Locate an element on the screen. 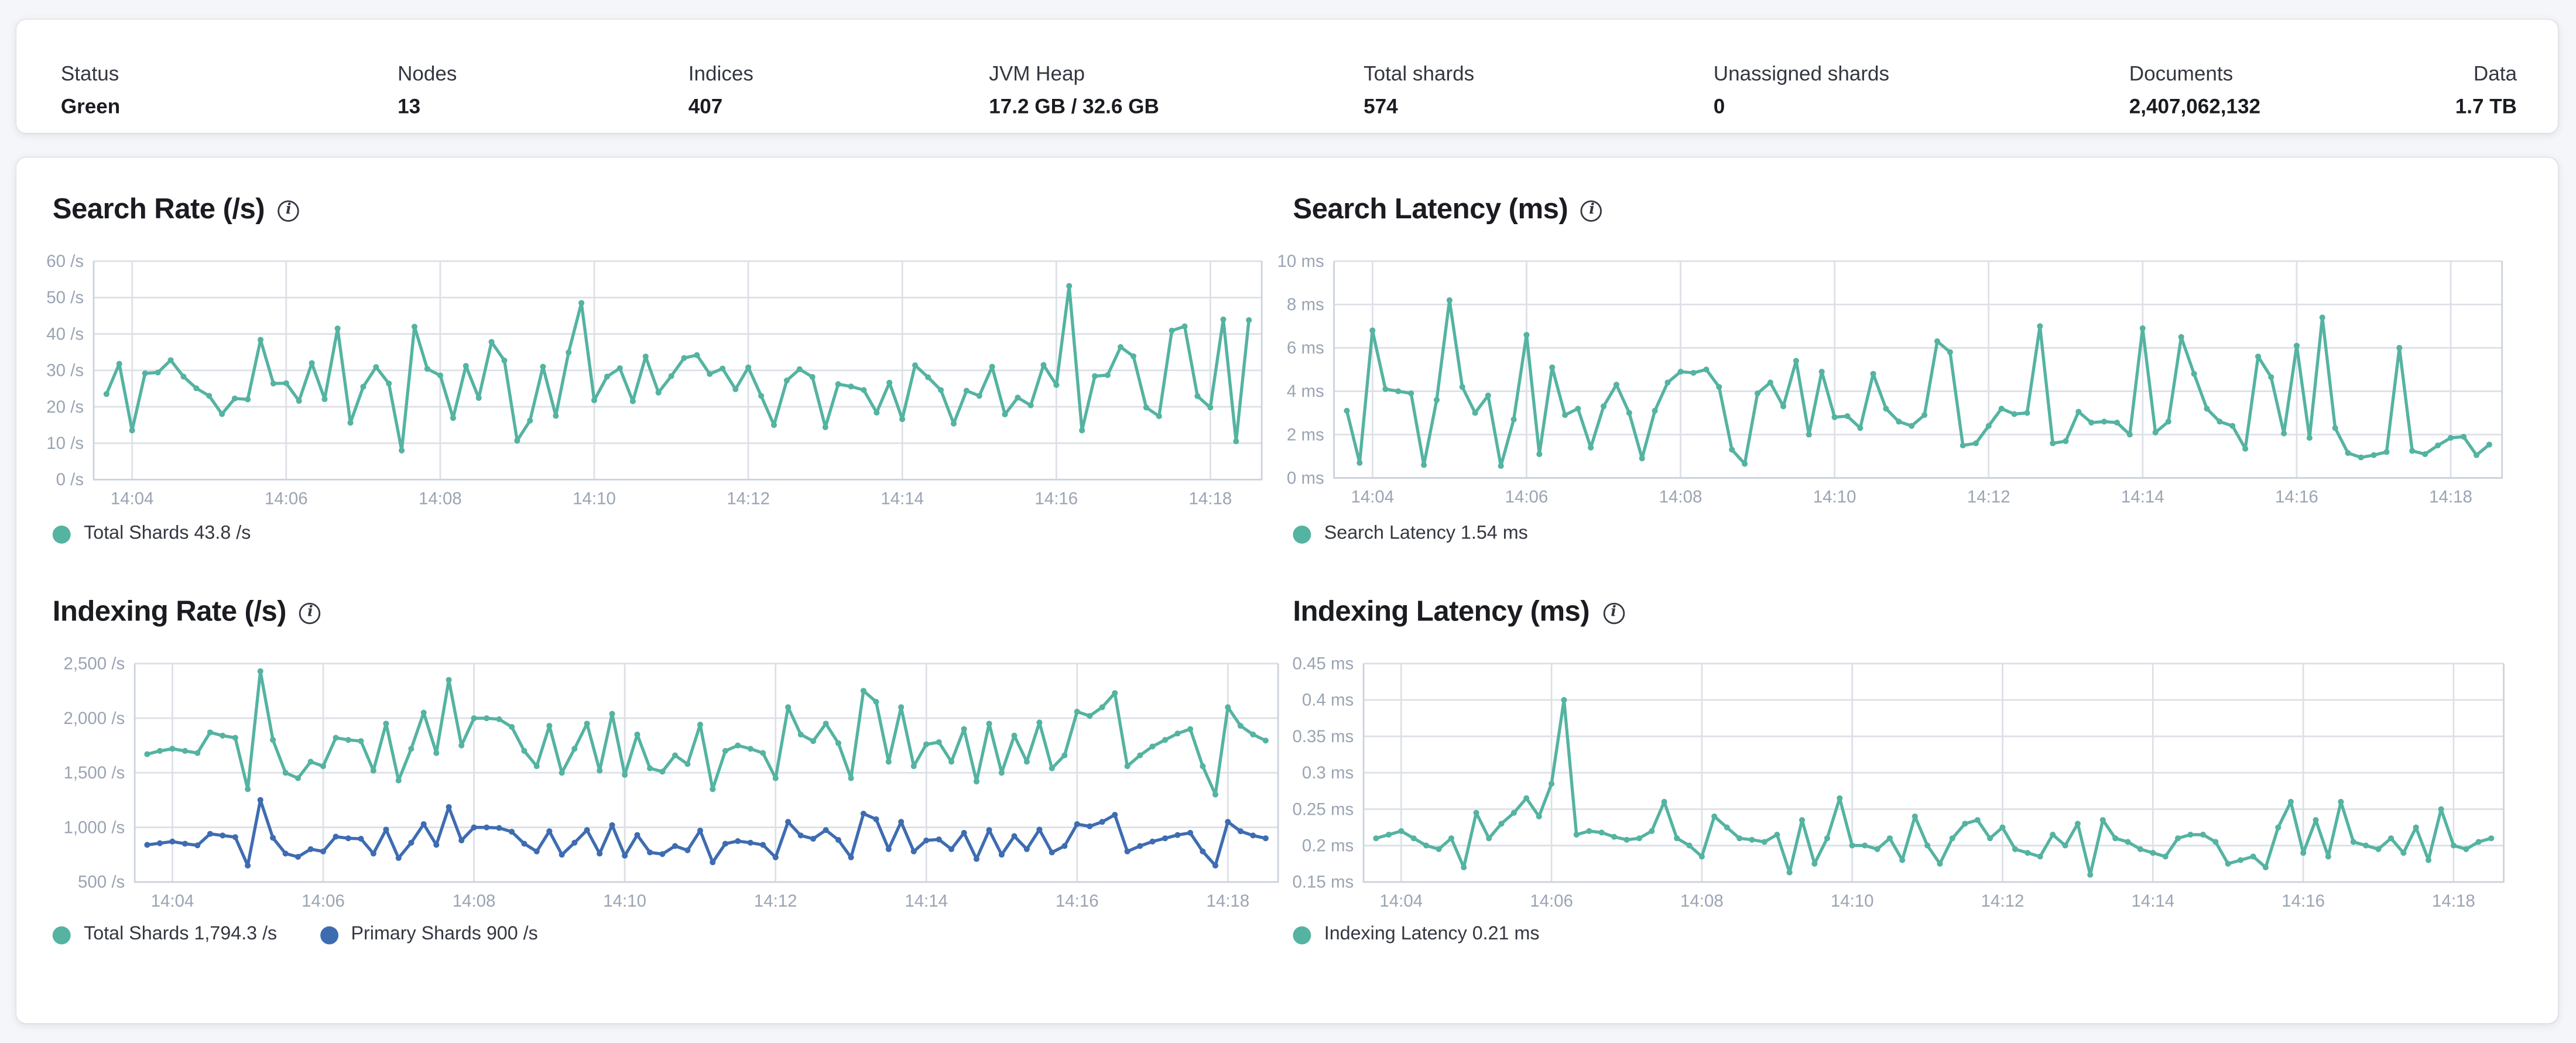  stat-value: 2,407,062,132 is located at coordinates (2195, 107).